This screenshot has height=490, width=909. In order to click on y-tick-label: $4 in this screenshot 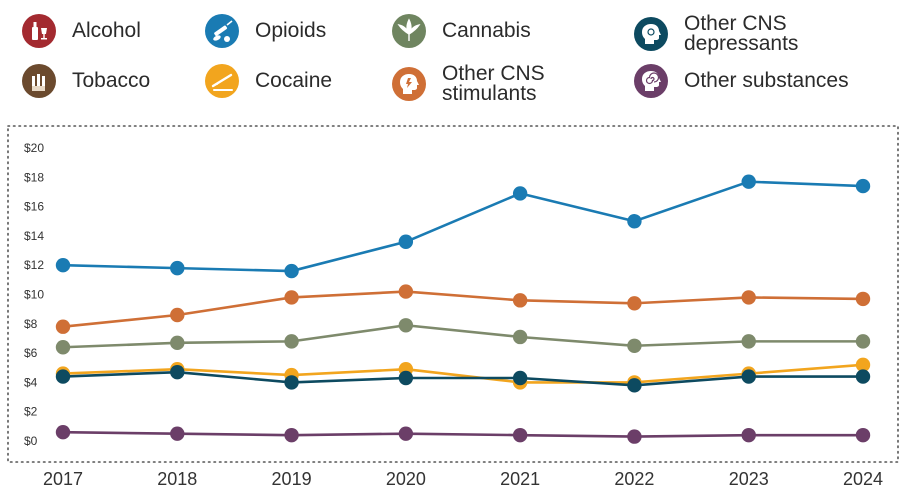, I will do `click(31, 382)`.